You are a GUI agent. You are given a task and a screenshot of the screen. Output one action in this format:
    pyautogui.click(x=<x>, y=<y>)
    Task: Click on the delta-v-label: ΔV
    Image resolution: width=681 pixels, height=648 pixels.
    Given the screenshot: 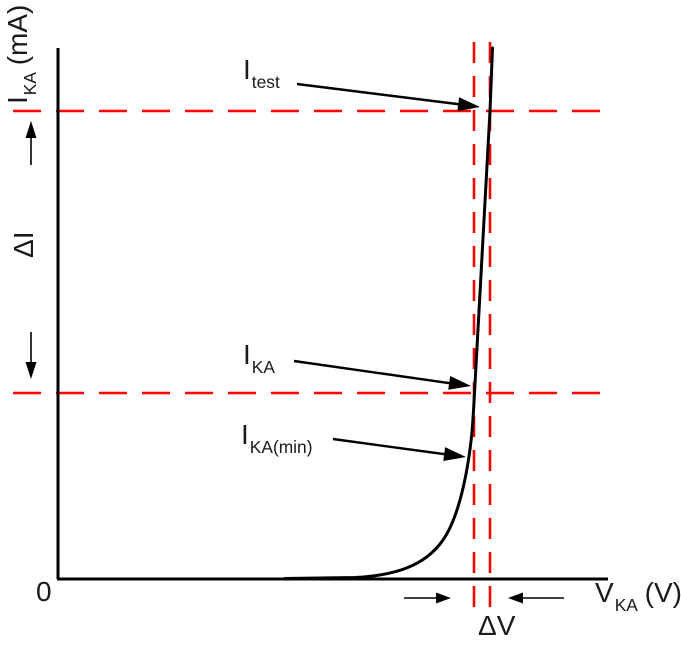 What is the action you would take?
    pyautogui.click(x=497, y=625)
    